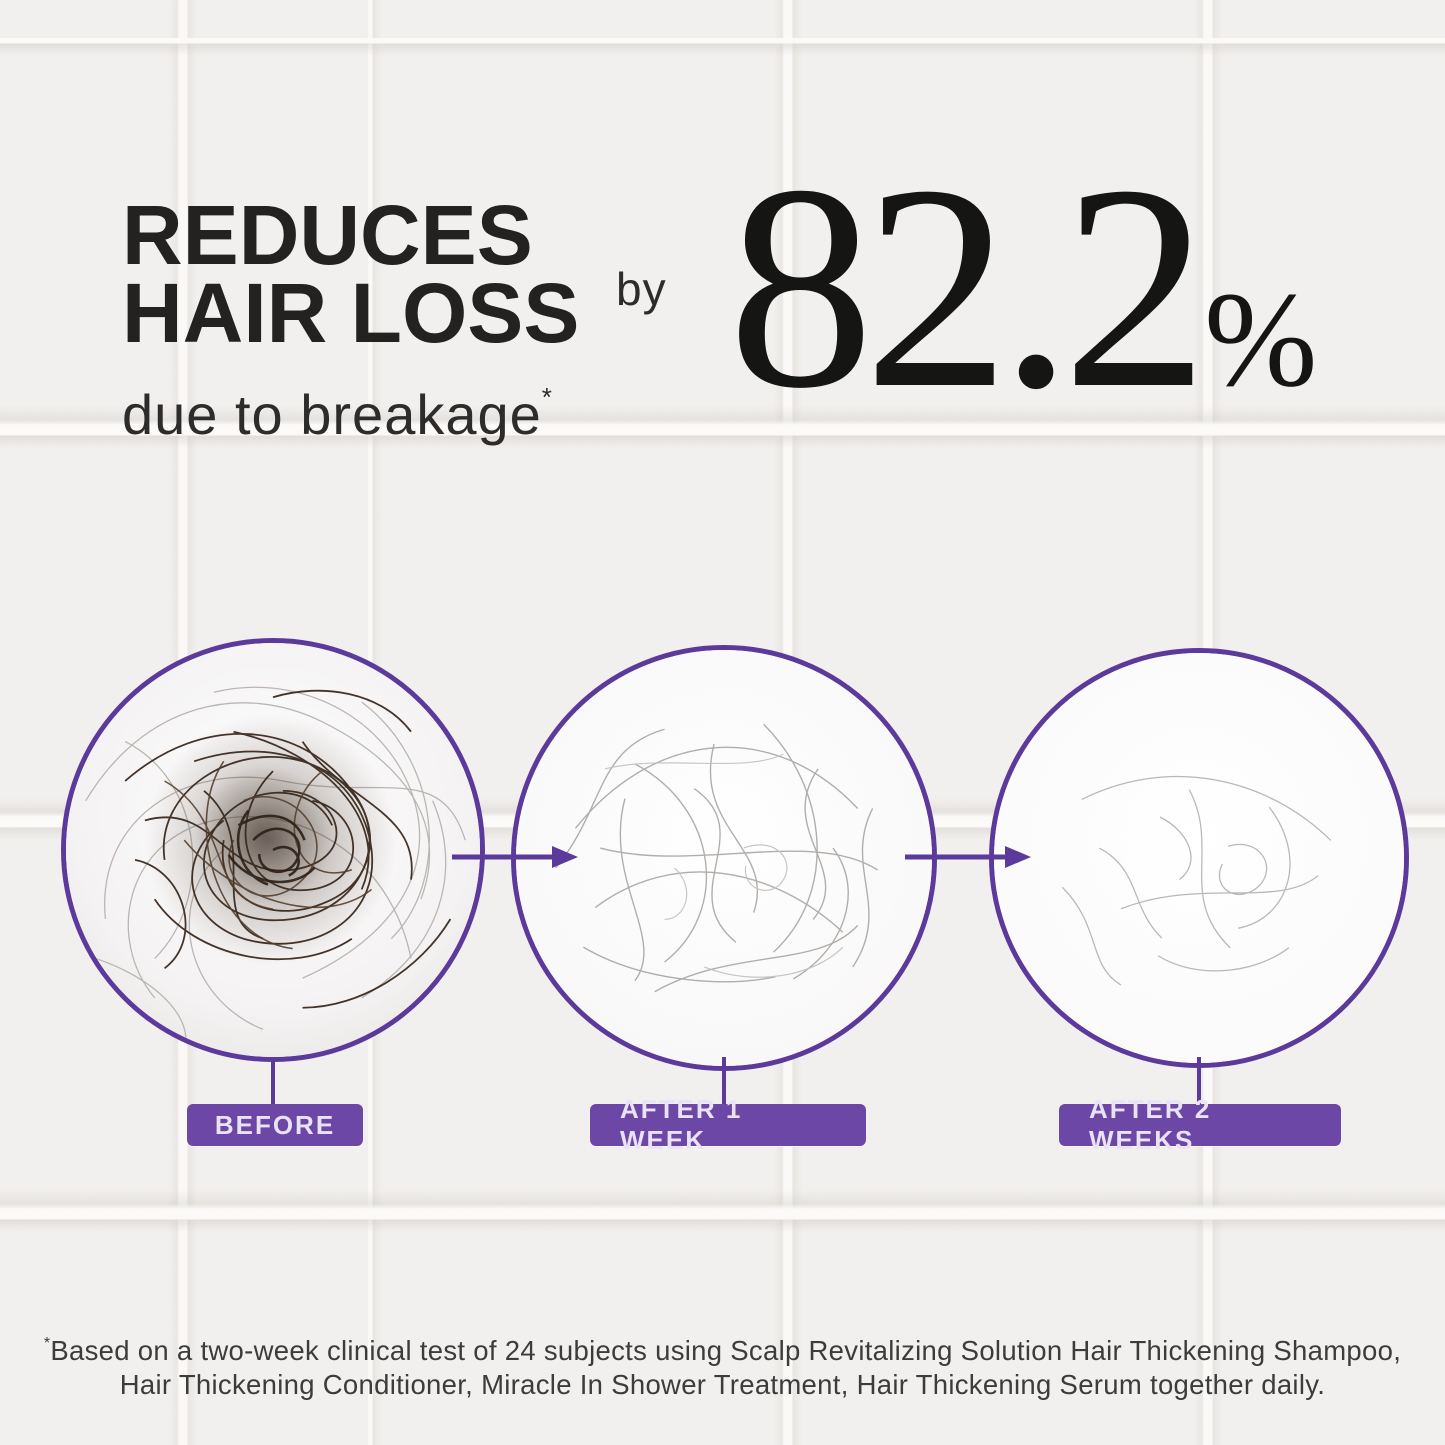 This screenshot has height=1445, width=1445. What do you see at coordinates (641, 289) in the screenshot?
I see `stat-prefix: by` at bounding box center [641, 289].